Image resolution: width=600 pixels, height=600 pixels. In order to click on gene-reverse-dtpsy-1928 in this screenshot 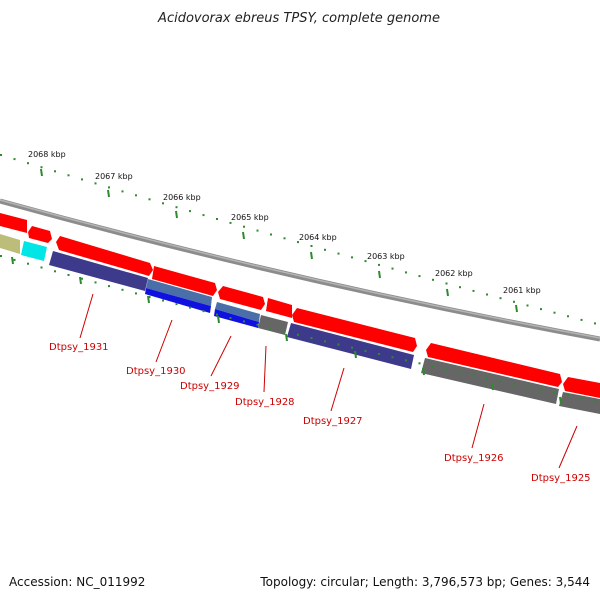, I will do `click(273, 325)`.